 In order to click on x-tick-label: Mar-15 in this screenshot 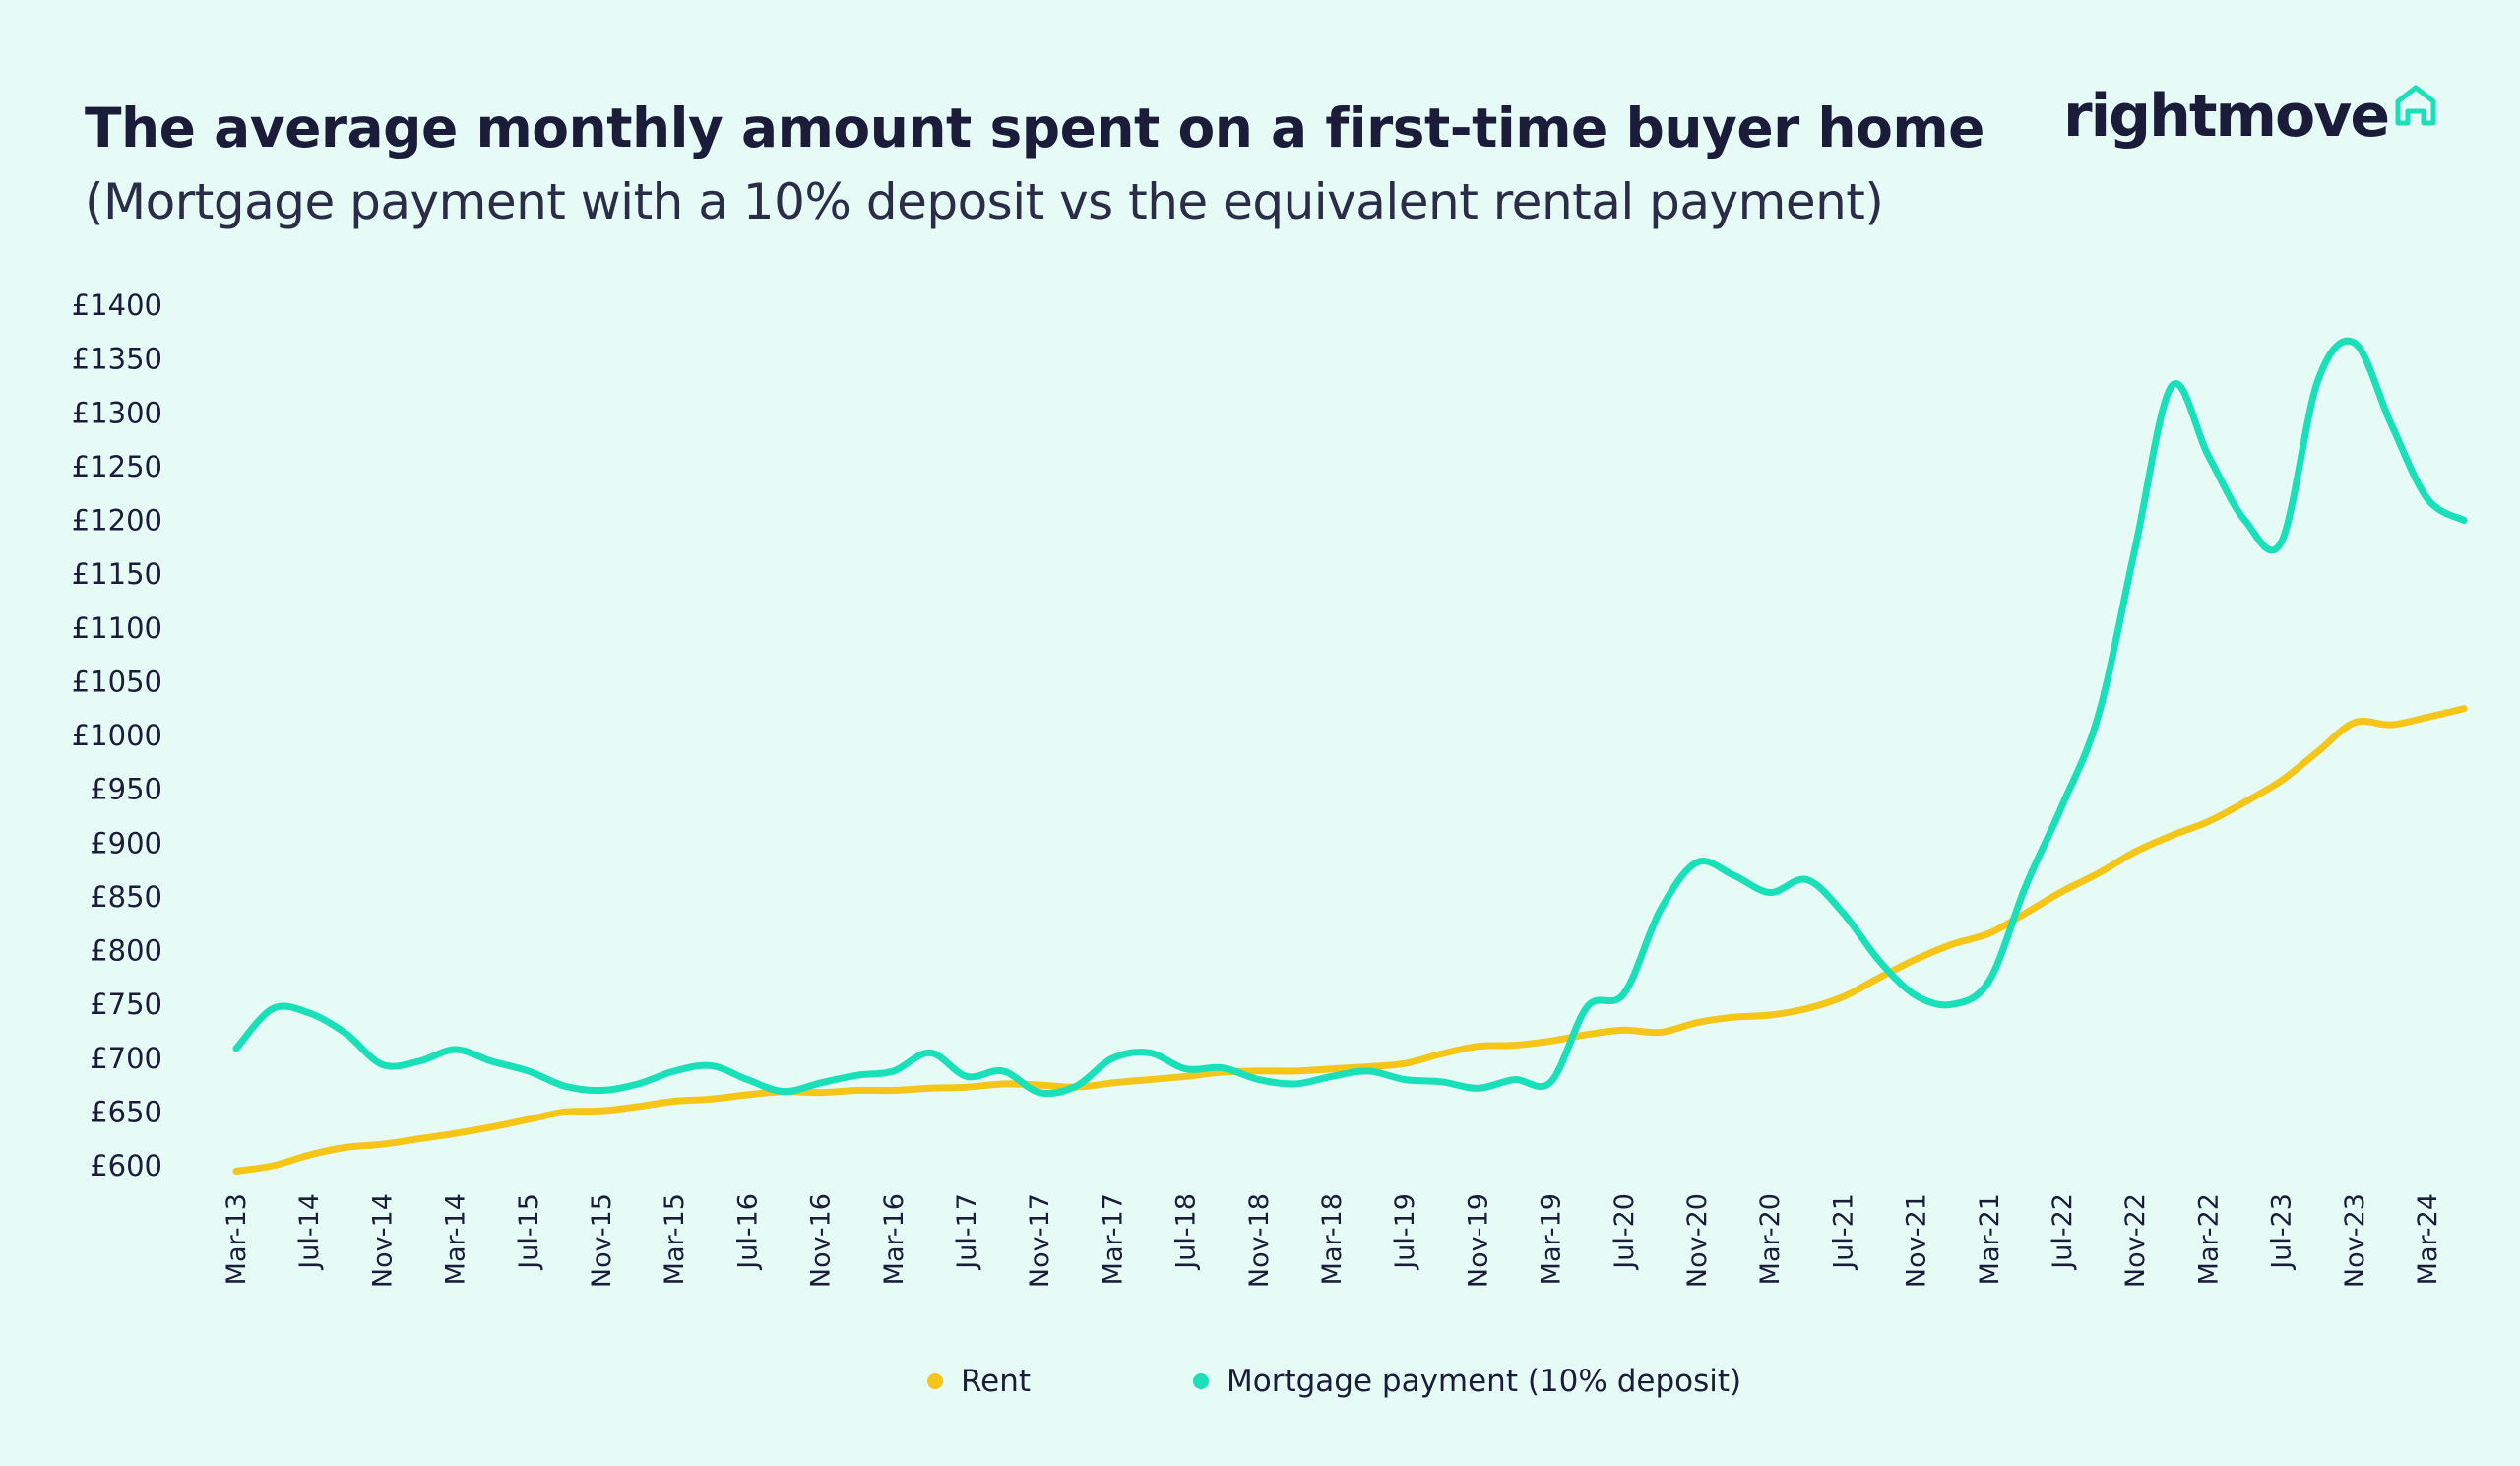, I will do `click(675, 1239)`.